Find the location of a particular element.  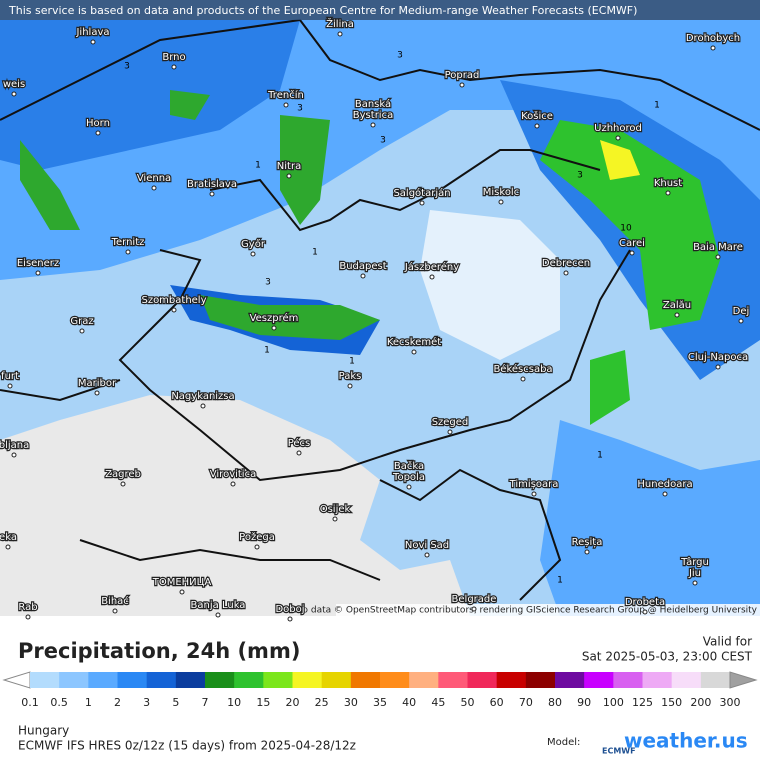

city-label: Târgu is located at coordinates (694, 562).